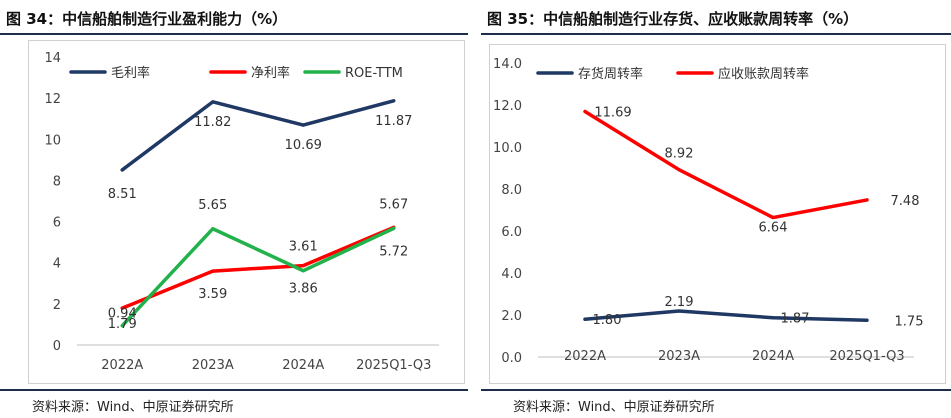 This screenshot has height=418, width=951. What do you see at coordinates (679, 154) in the screenshot?
I see `data-label: 8.92` at bounding box center [679, 154].